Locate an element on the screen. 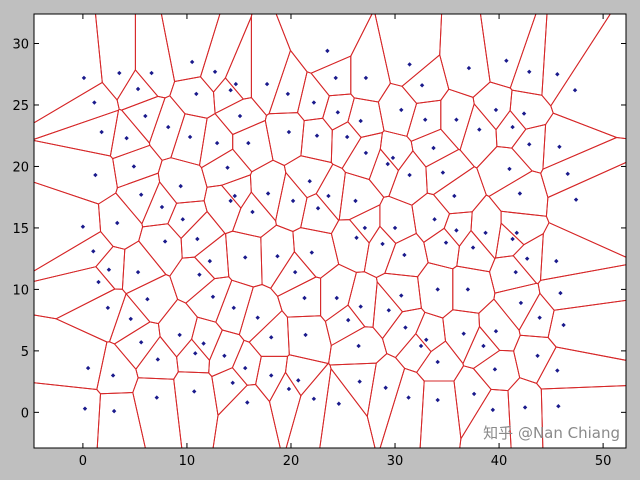 The height and width of the screenshot is (480, 640). y-tick-label: 30 is located at coordinates (20, 45).